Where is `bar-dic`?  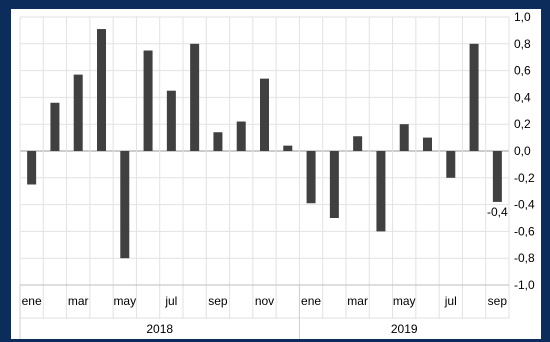
bar-dic is located at coordinates (288, 148).